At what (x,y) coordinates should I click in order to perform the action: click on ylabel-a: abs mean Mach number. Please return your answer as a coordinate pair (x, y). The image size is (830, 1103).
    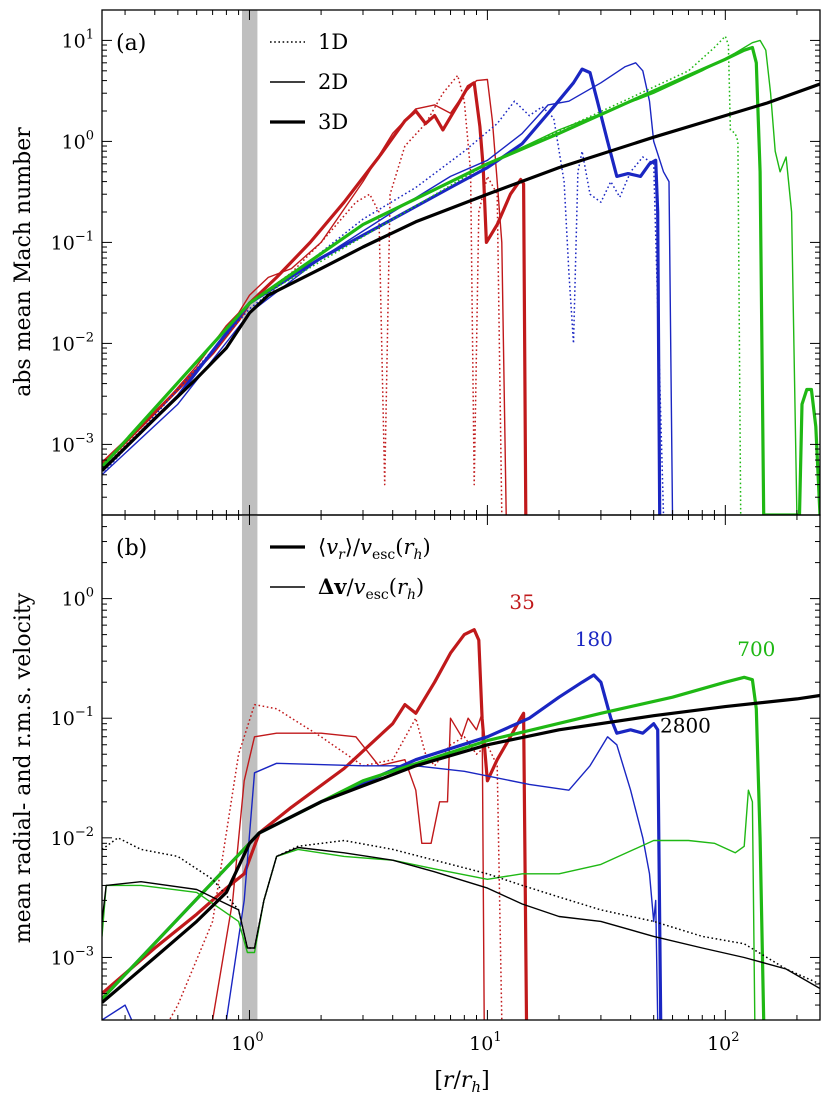
    Looking at the image, I should click on (23, 262).